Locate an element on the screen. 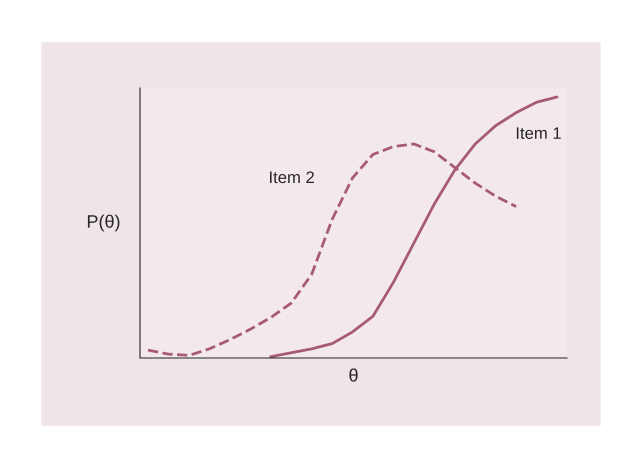 Image resolution: width=644 pixels, height=453 pixels. series-label: Item 1 is located at coordinates (538, 133).